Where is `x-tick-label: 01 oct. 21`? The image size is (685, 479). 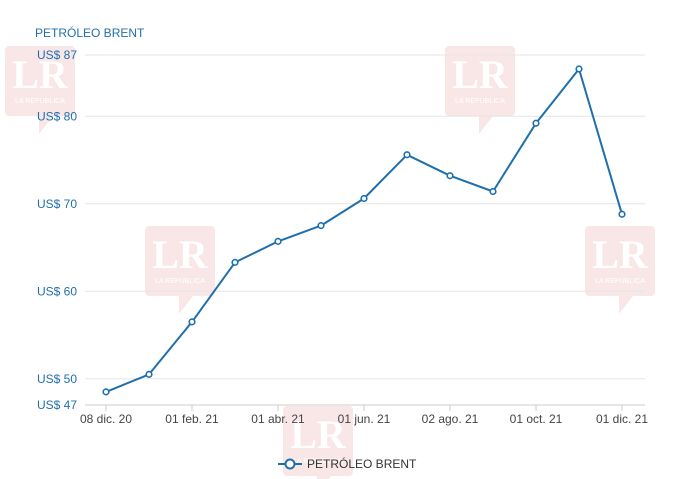 x-tick-label: 01 oct. 21 is located at coordinates (536, 419).